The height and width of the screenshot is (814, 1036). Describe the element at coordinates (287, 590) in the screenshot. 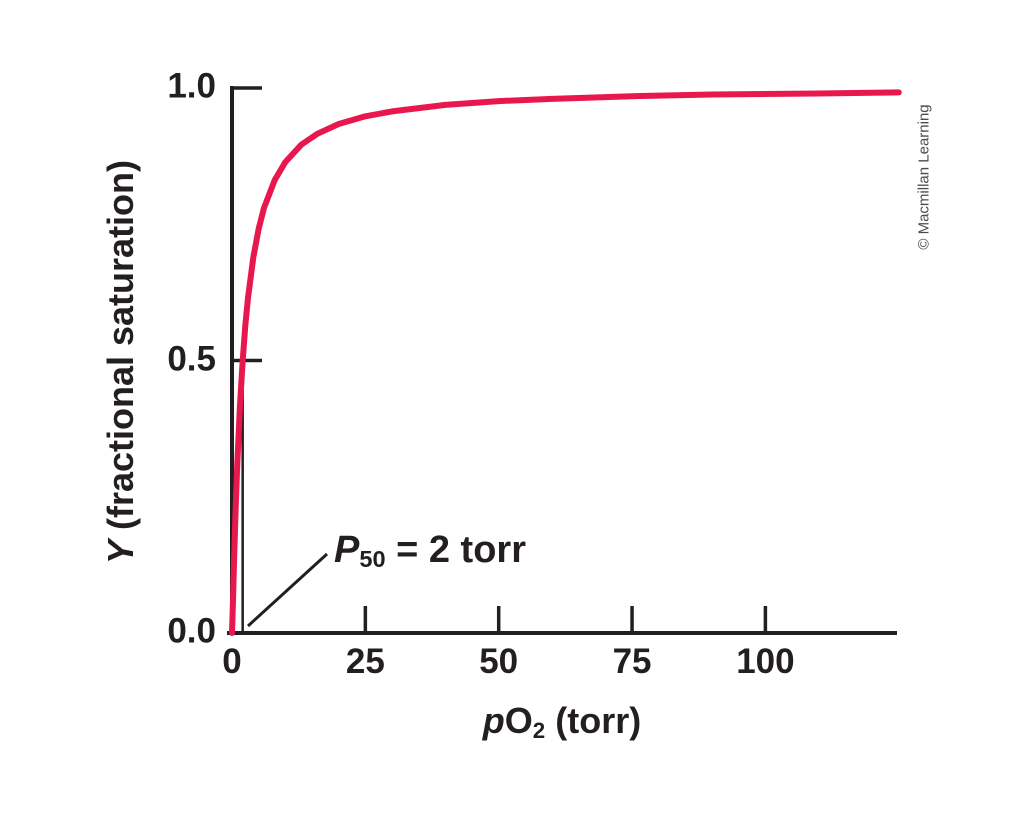

I see `annotation-leader-line` at that location.